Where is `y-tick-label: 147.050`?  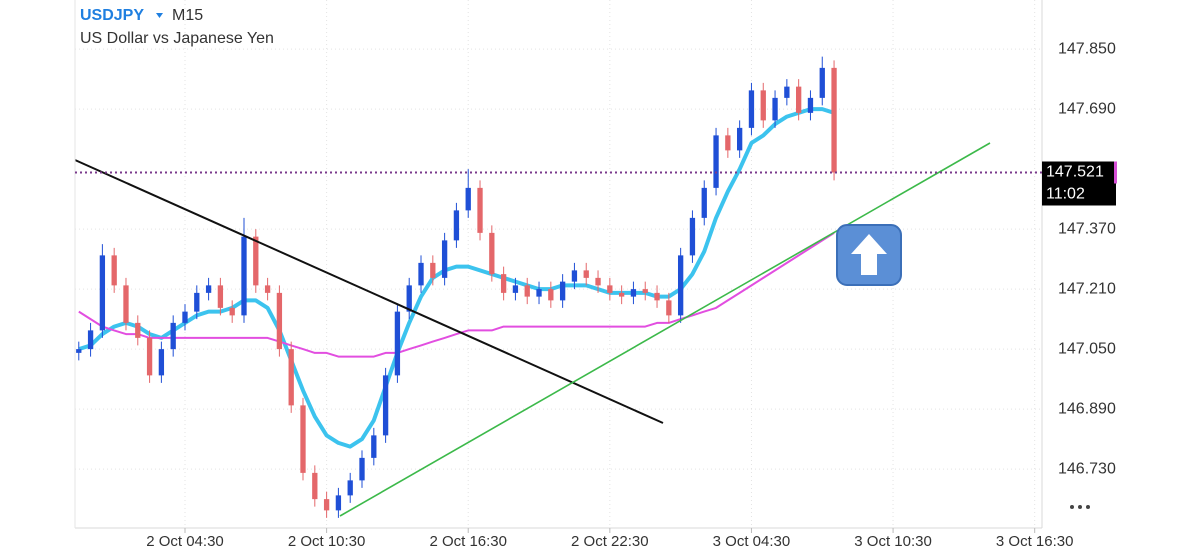 y-tick-label: 147.050 is located at coordinates (1087, 348).